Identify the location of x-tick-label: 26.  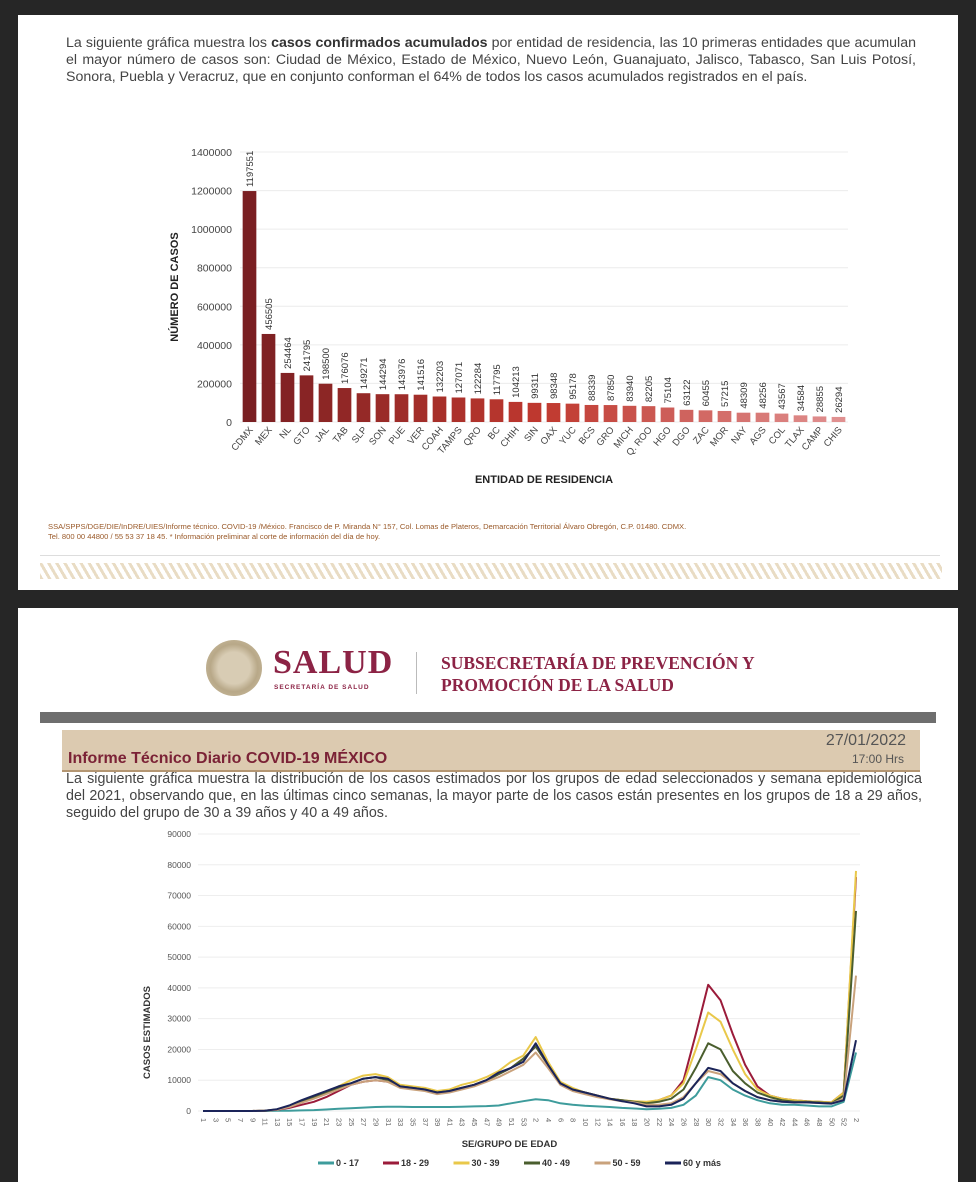
(684, 1122).